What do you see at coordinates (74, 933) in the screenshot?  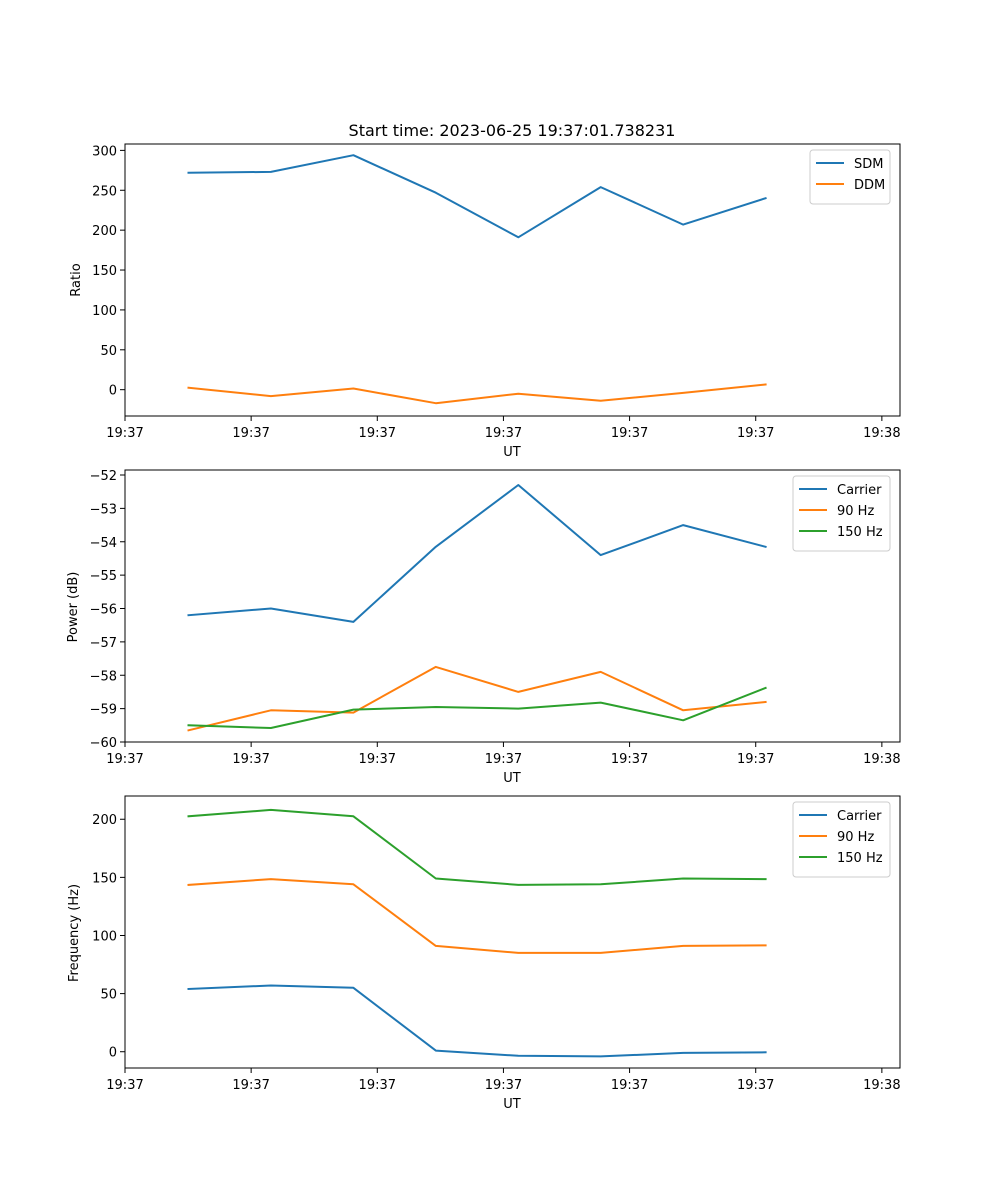 I see `y-axis-label: Frequency (Hz)` at bounding box center [74, 933].